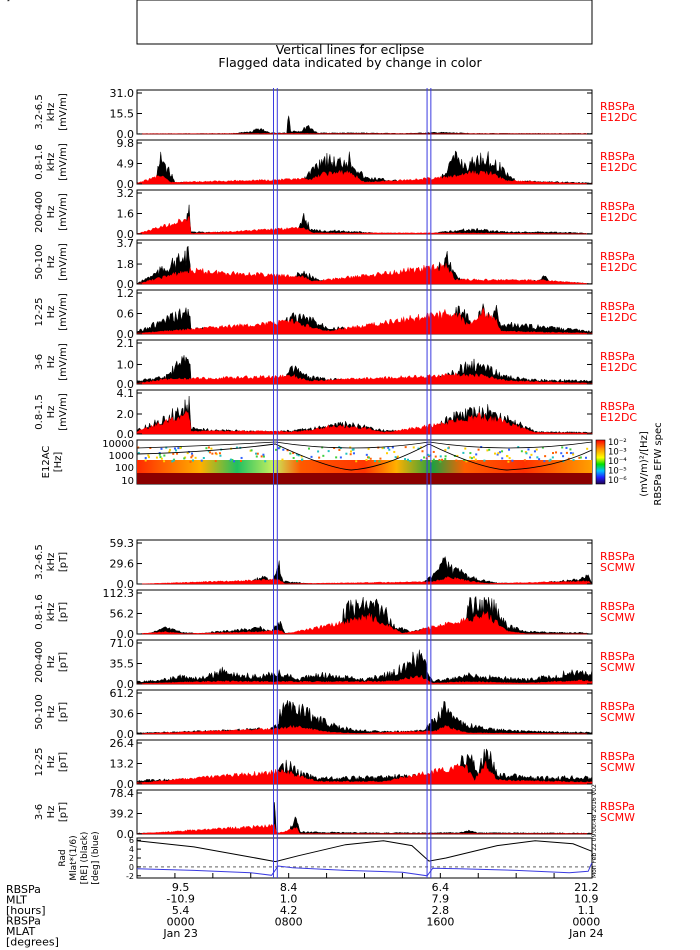  Describe the element at coordinates (39, 212) in the screenshot. I see `band-label: 200-400` at that location.